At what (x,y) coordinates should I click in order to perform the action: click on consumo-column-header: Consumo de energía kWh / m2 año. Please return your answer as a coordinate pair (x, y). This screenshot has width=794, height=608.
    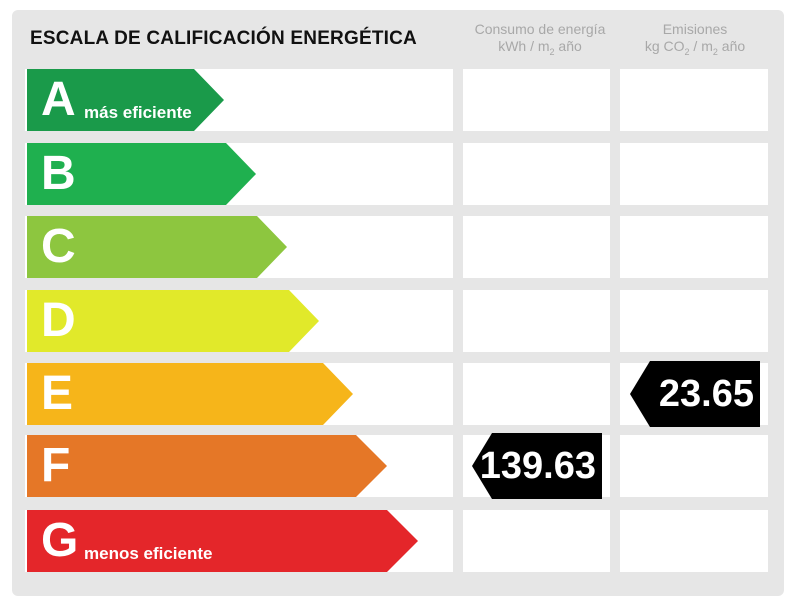
    Looking at the image, I should click on (540, 41).